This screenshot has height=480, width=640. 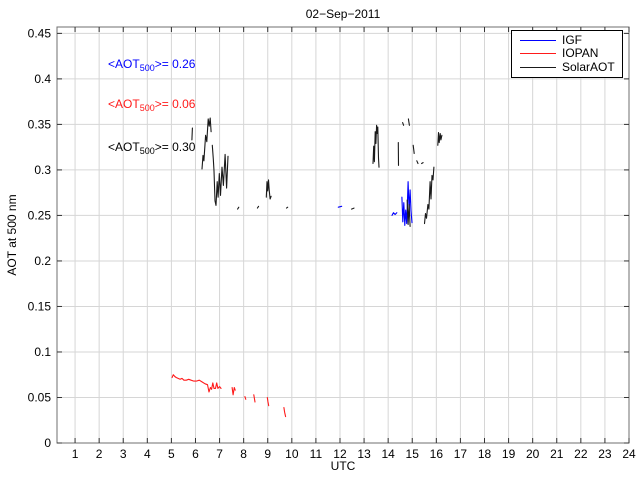 I want to click on x-axis-label: UTC, so click(x=343, y=466).